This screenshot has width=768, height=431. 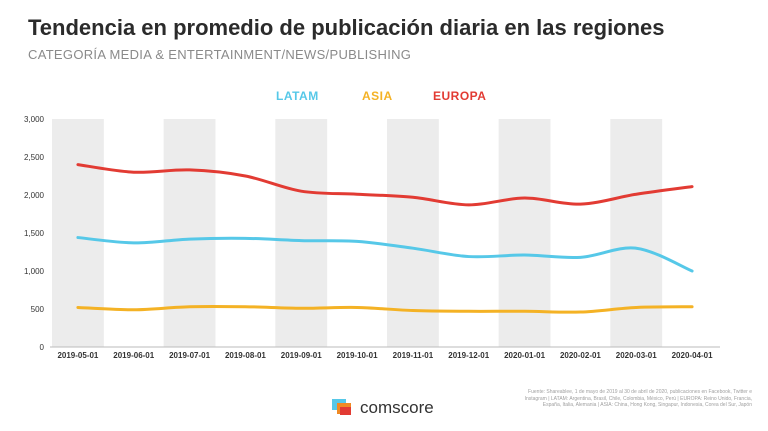 I want to click on x-tick-label: 2019-12-01, so click(x=468, y=355).